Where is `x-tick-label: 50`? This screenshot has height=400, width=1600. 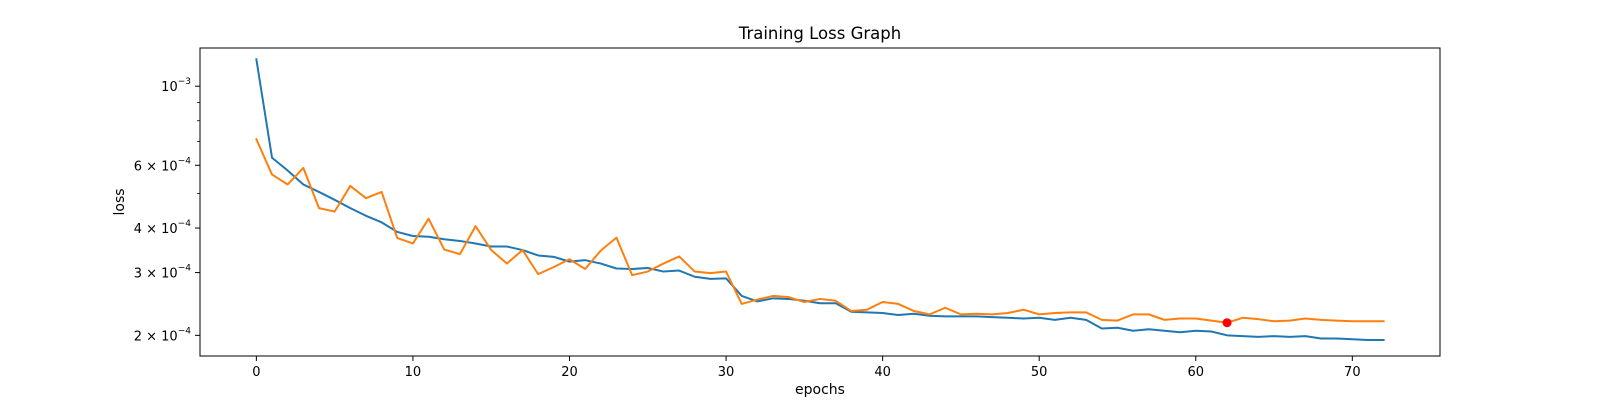 x-tick-label: 50 is located at coordinates (1039, 372).